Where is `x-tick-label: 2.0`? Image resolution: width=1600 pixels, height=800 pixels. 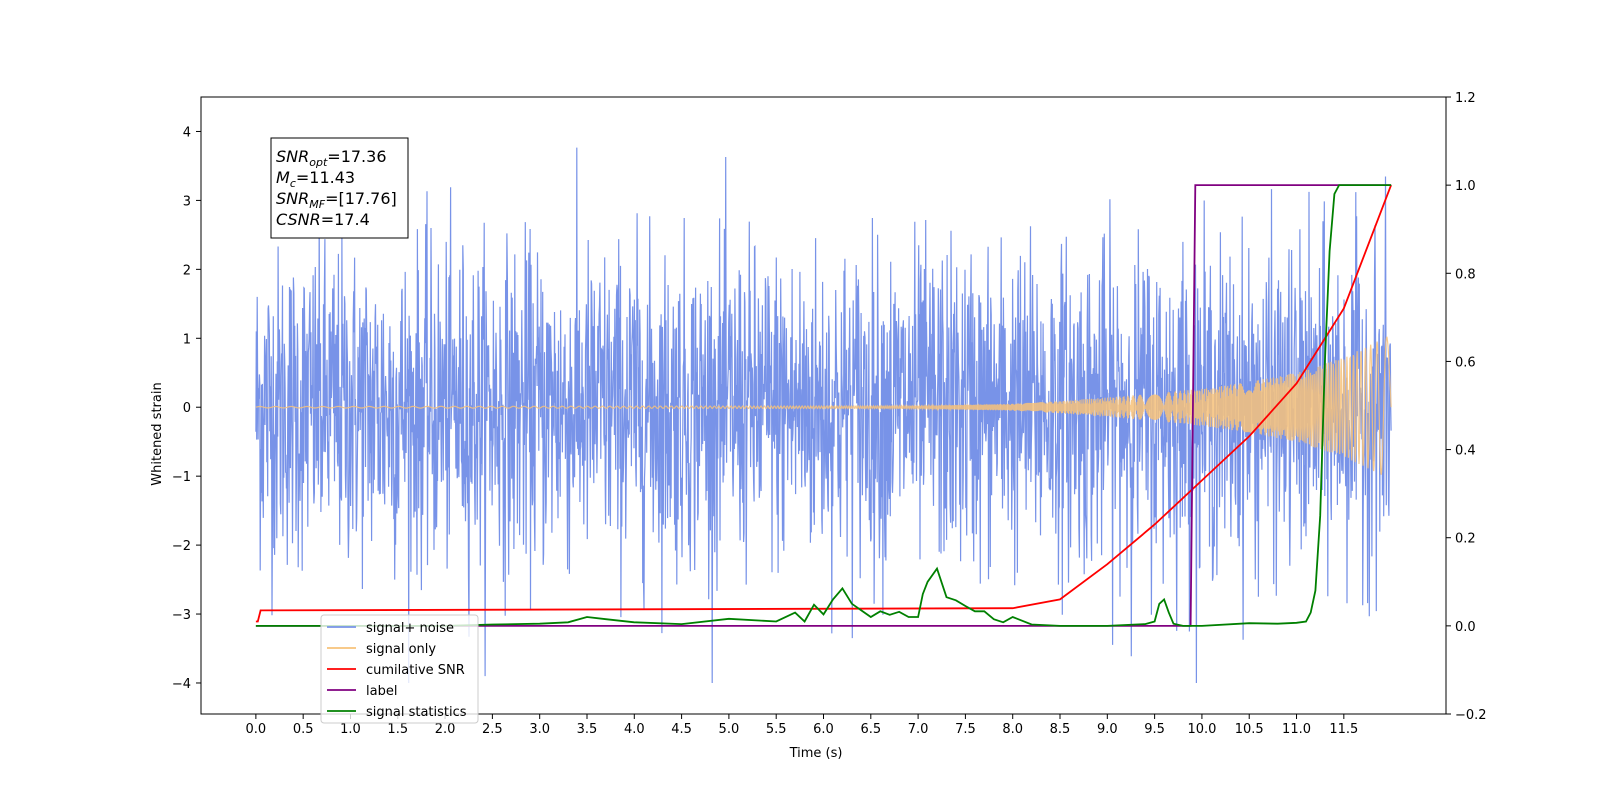
x-tick-label: 2.0 is located at coordinates (445, 729).